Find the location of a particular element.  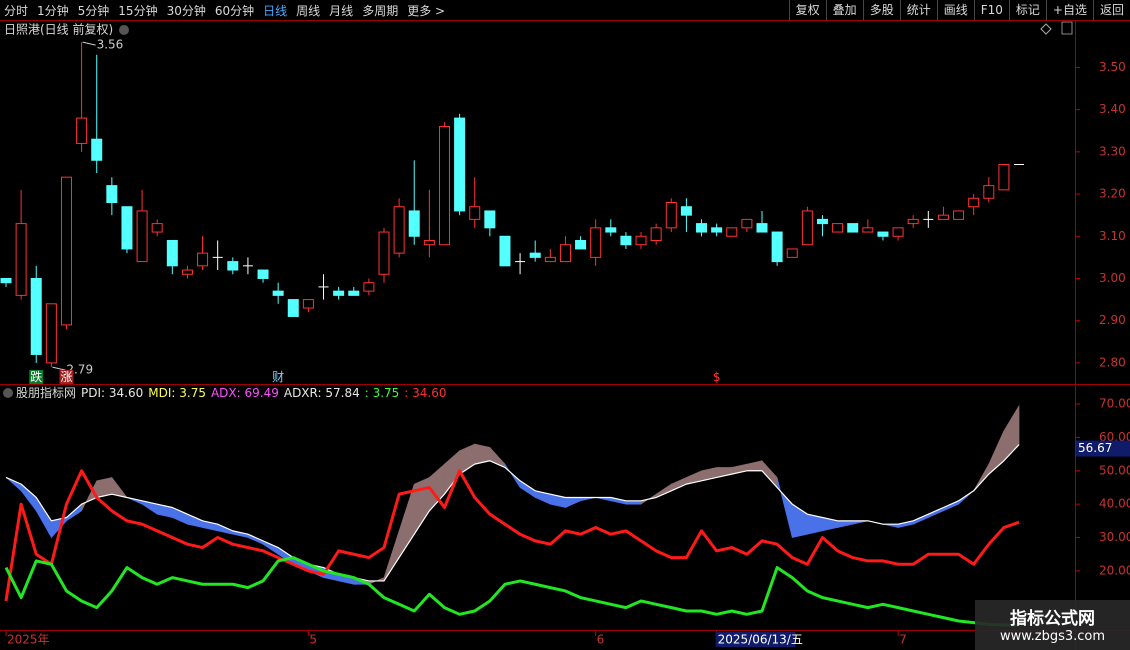

legend-entry: ADX: 69.49 is located at coordinates (245, 393).